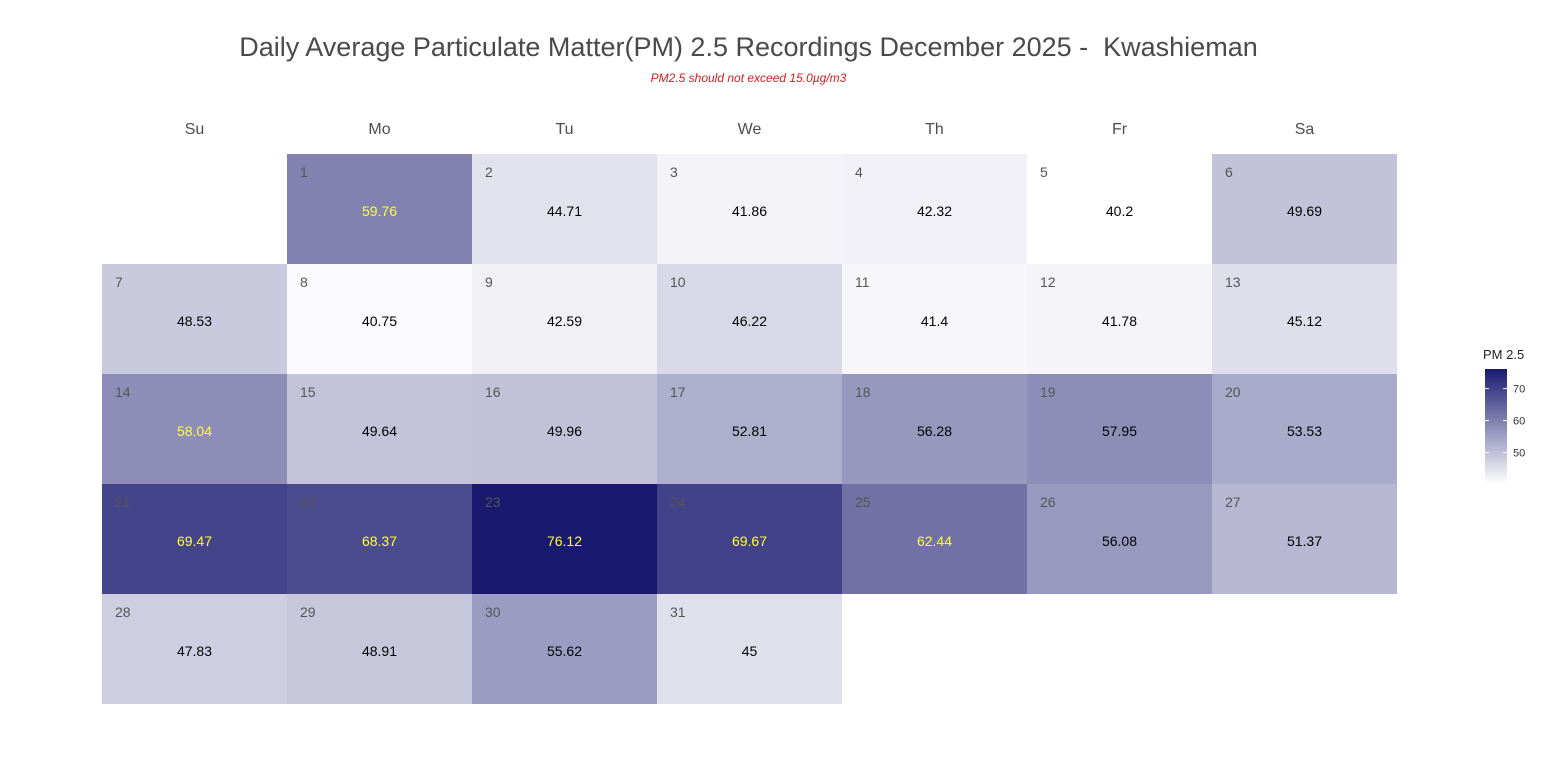  I want to click on day-value-label: 55.62, so click(564, 651).